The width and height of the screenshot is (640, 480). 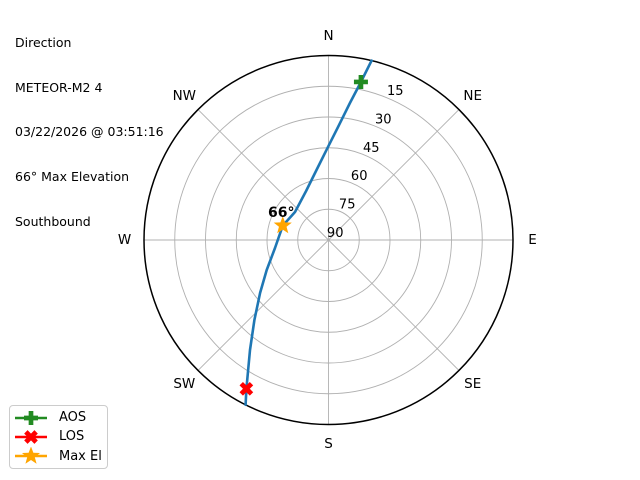 What do you see at coordinates (184, 96) in the screenshot?
I see `compass-label-nw: NW` at bounding box center [184, 96].